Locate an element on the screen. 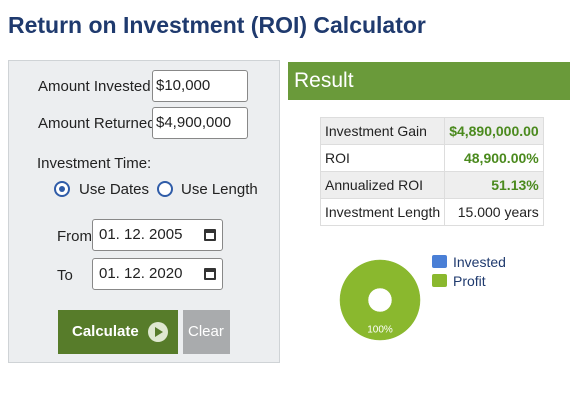 Image resolution: width=580 pixels, height=409 pixels. legend-label: Profit is located at coordinates (469, 280).